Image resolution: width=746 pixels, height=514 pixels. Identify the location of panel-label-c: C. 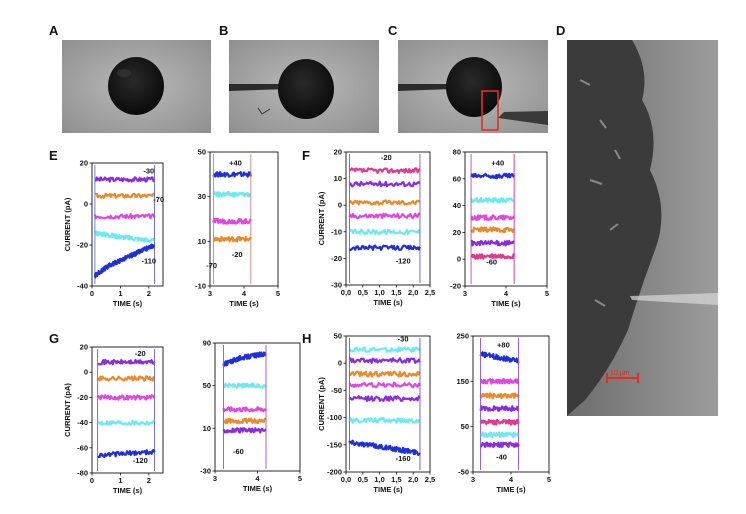
(393, 30).